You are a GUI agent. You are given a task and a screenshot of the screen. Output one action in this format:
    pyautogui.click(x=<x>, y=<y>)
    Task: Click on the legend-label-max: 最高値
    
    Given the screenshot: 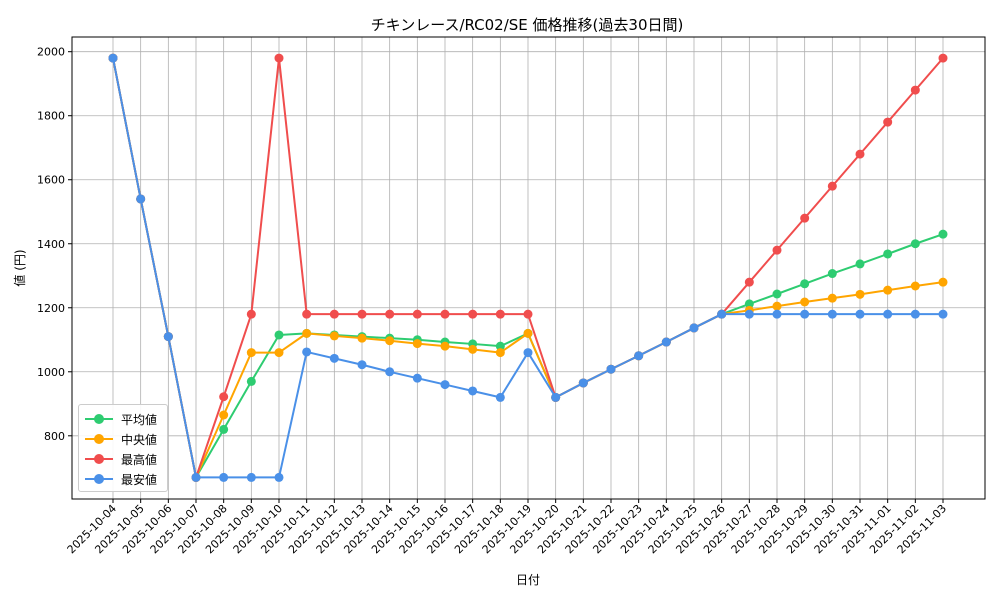 What is the action you would take?
    pyautogui.click(x=139, y=459)
    